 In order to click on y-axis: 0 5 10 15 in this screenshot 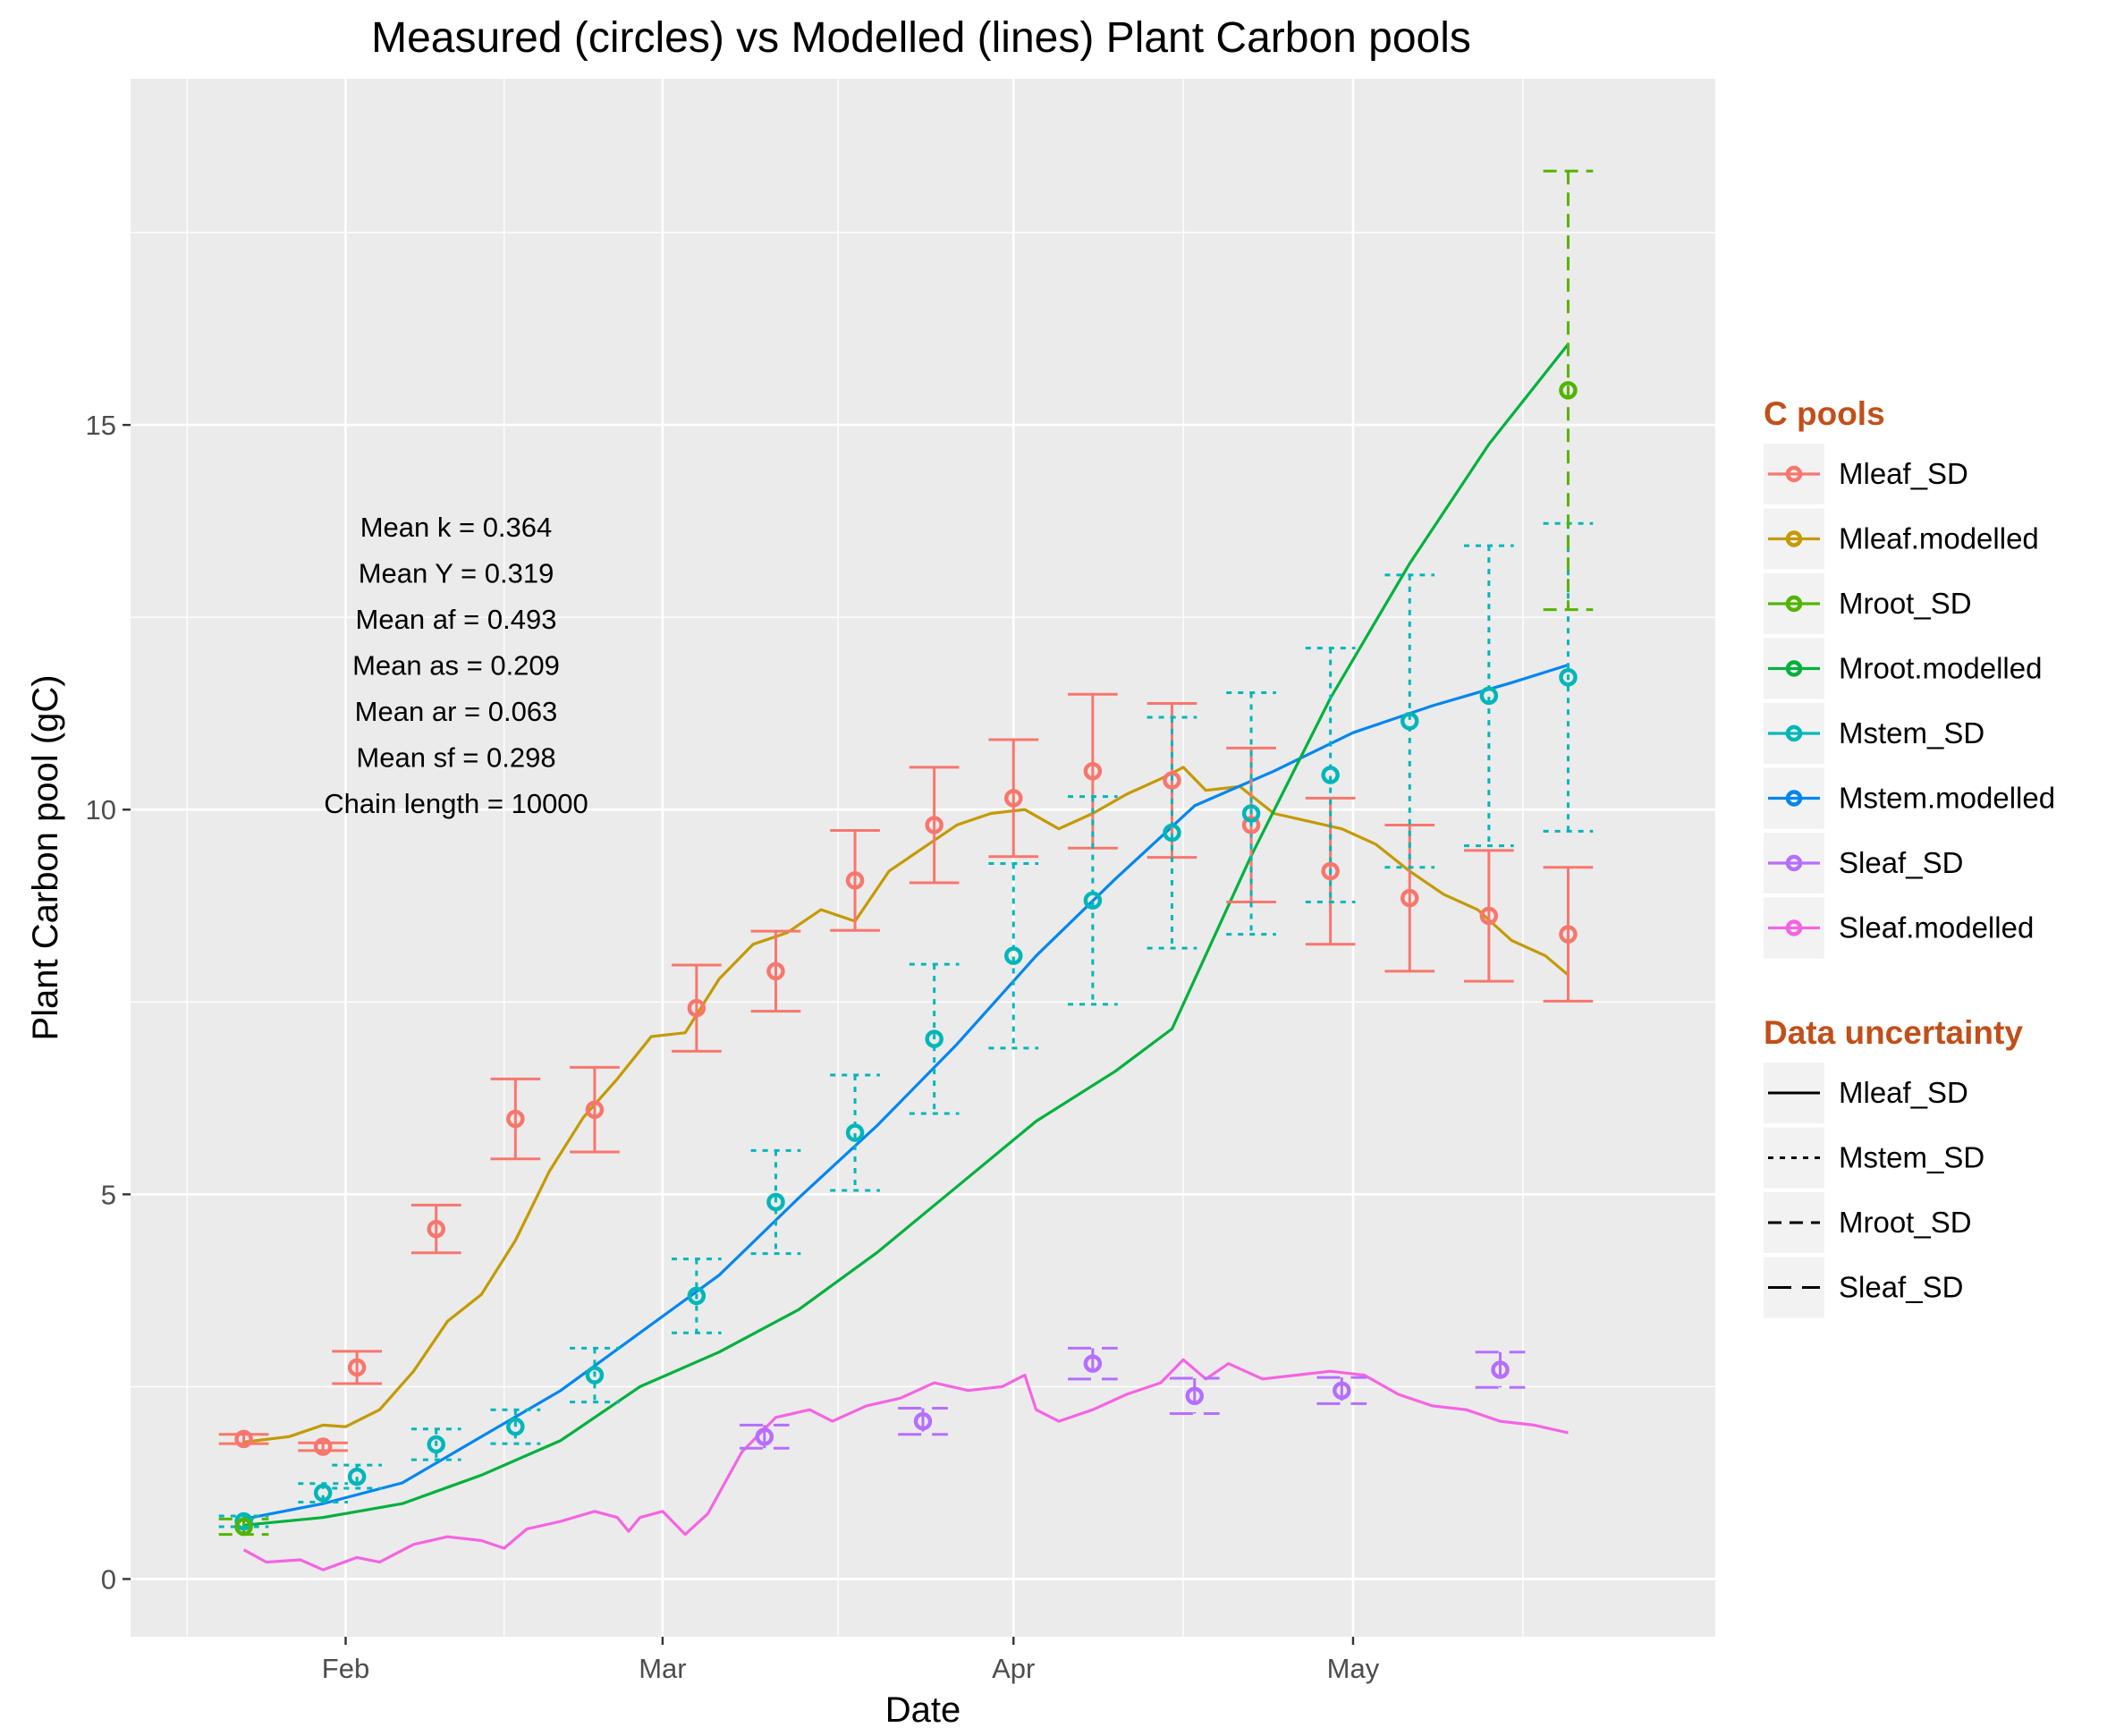, I will do `click(108, 1002)`.